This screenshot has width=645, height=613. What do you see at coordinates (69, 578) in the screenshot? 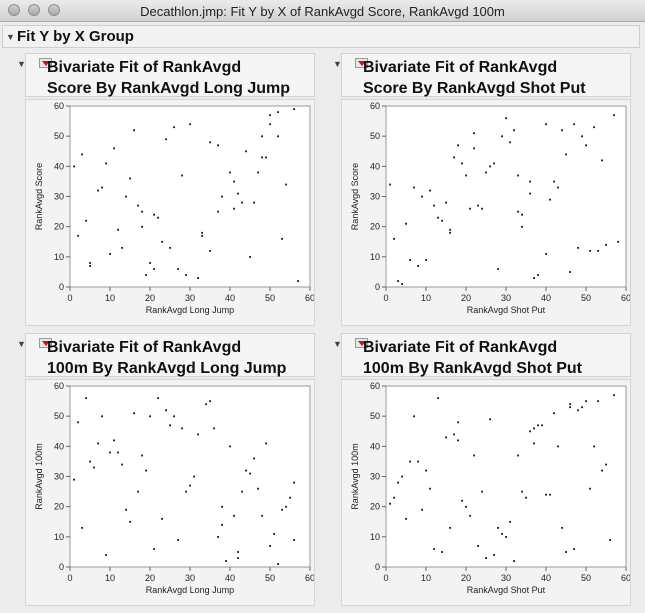
I see `x-tick-label: 0` at bounding box center [69, 578].